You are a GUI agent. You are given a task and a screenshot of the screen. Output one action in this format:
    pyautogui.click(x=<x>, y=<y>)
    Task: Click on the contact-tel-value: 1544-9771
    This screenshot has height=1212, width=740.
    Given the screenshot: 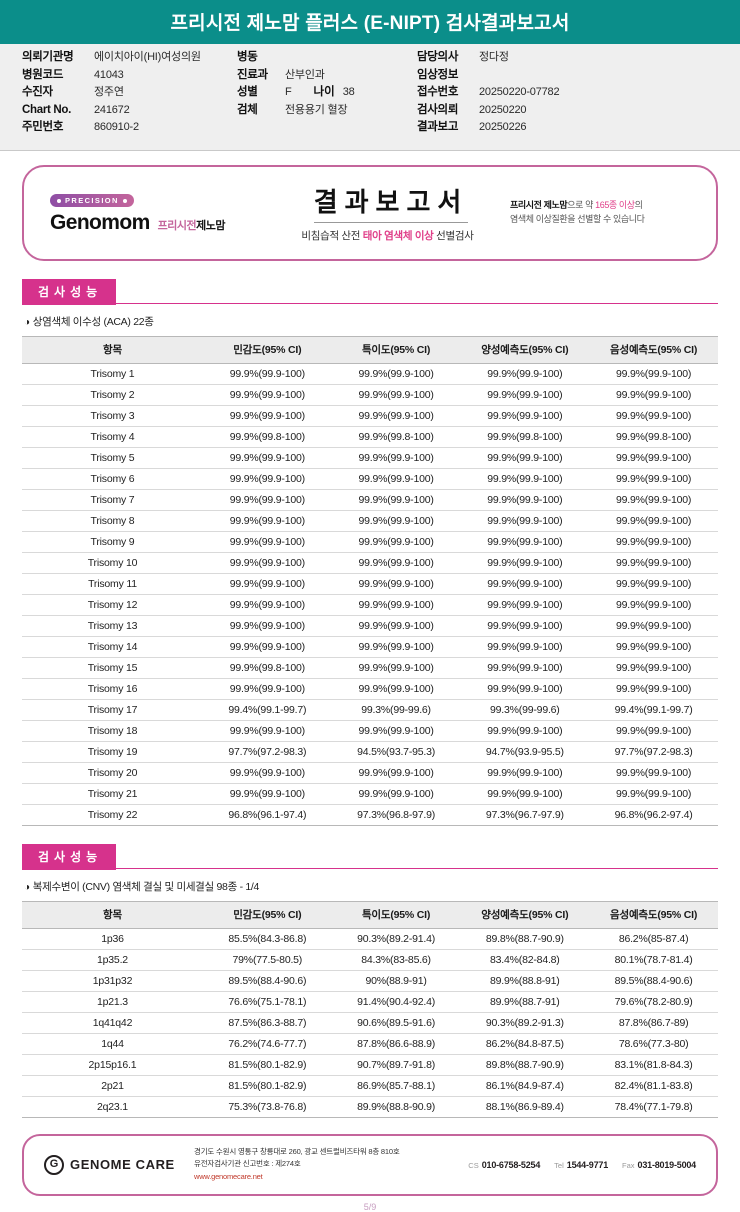 What is the action you would take?
    pyautogui.click(x=587, y=1164)
    